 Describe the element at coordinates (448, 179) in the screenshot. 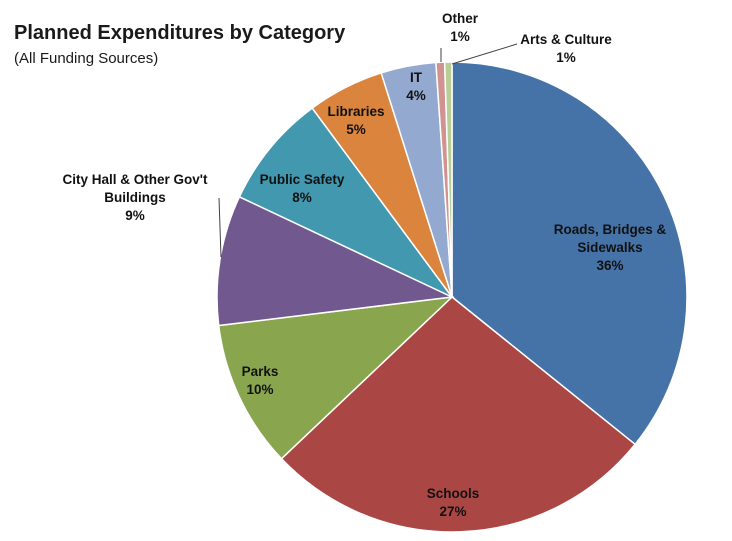

I see `pie-slice-arts-culture` at that location.